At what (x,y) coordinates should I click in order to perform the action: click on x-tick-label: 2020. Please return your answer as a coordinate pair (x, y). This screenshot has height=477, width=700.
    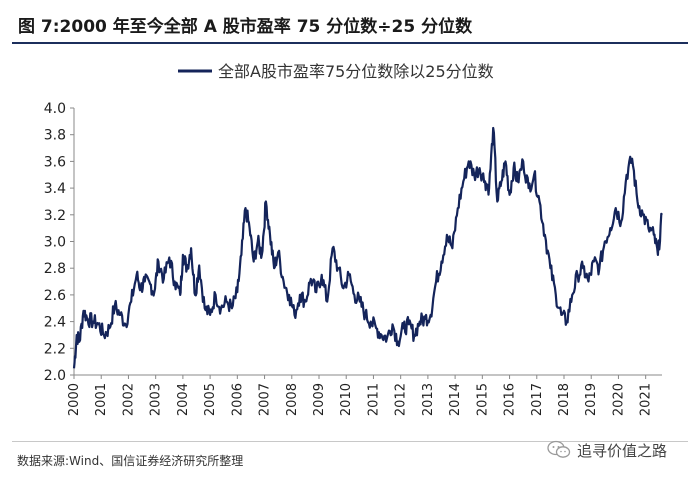
    Looking at the image, I should click on (618, 399).